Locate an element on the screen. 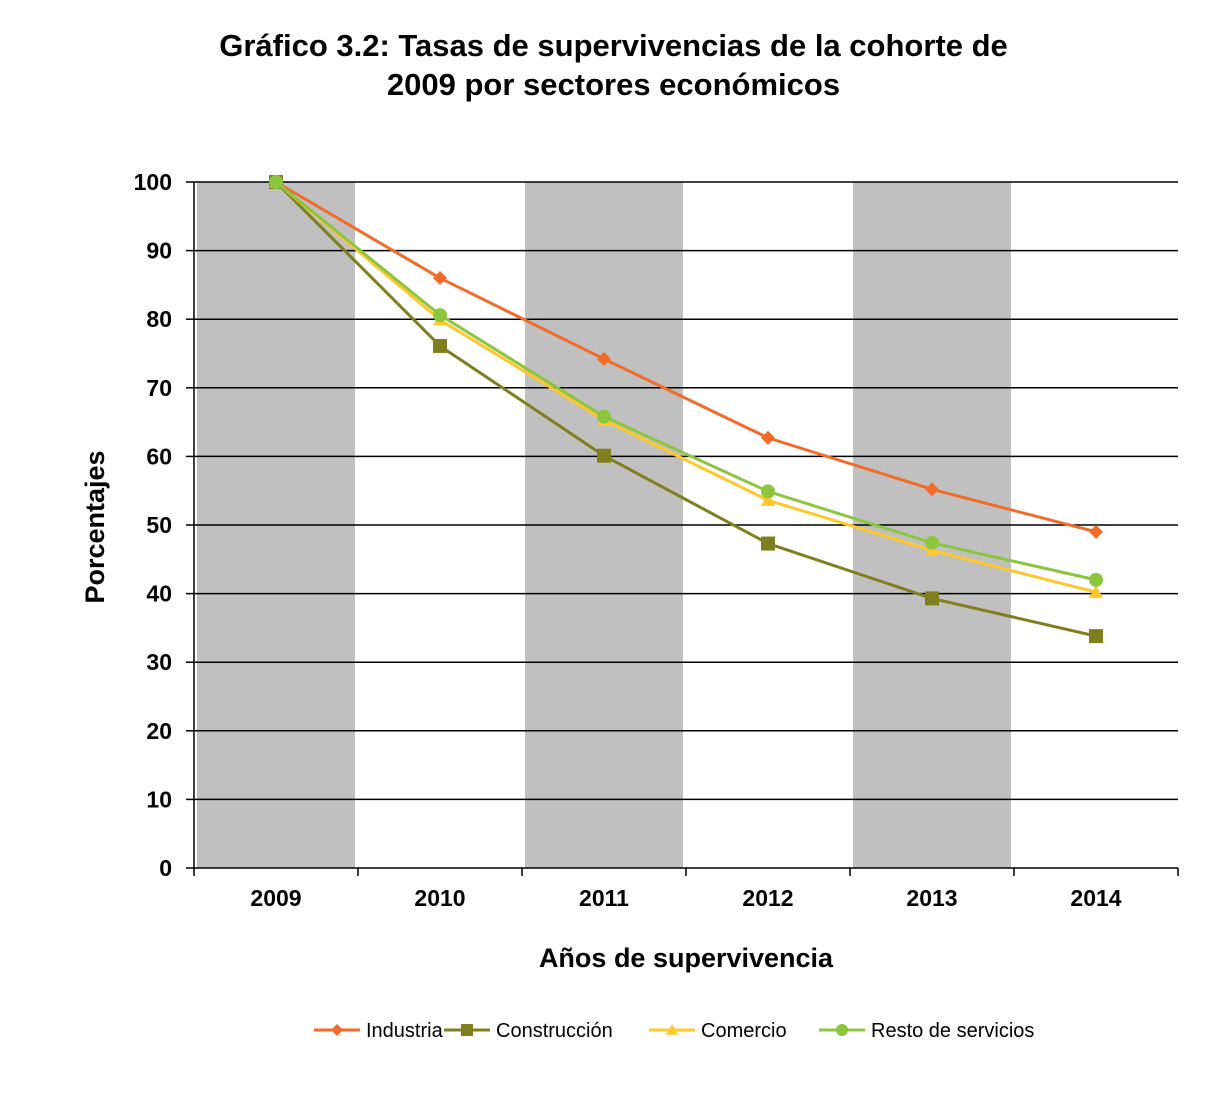 The image size is (1227, 1105). x-tick-label-2011: 2011 is located at coordinates (604, 898).